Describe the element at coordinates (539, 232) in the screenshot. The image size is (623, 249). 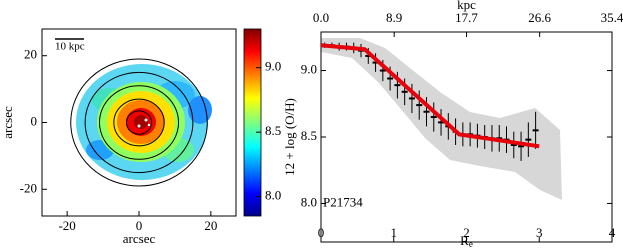
I see `x-tick-label: 3` at that location.